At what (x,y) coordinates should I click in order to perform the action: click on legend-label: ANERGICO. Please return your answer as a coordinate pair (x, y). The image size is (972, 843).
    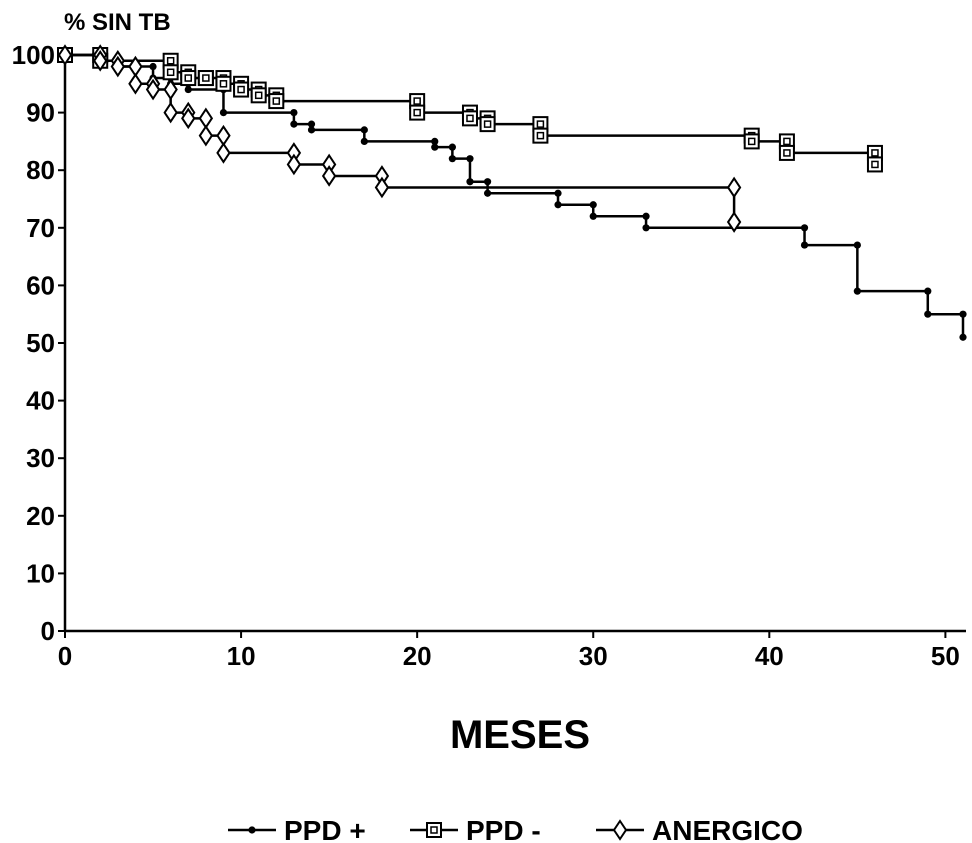
    Looking at the image, I should click on (727, 829).